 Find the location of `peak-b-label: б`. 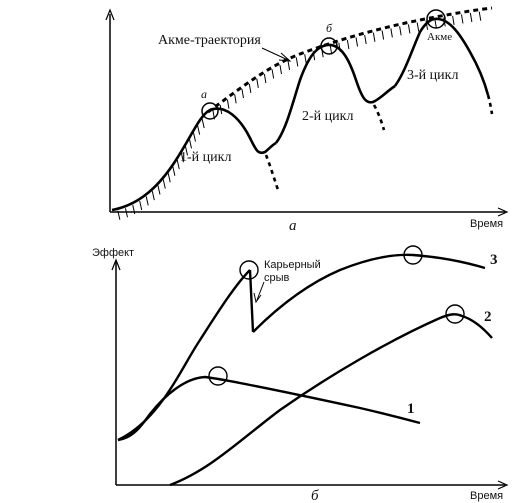

peak-b-label: б is located at coordinates (329, 28).